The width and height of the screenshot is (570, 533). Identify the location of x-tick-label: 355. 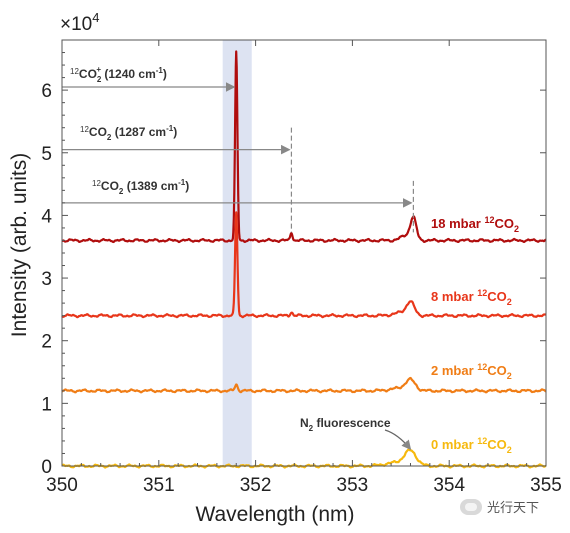
(546, 485).